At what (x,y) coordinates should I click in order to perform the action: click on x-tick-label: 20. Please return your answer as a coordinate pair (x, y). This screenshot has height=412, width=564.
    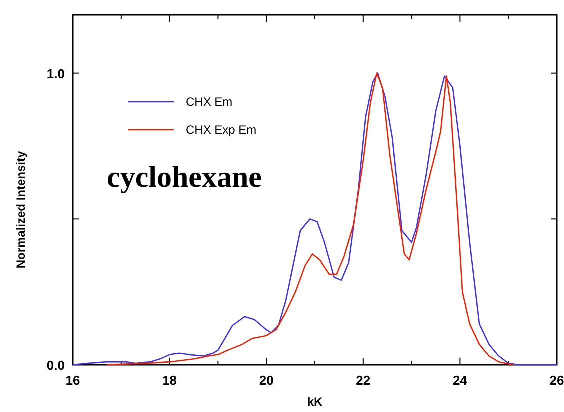
    Looking at the image, I should click on (266, 380).